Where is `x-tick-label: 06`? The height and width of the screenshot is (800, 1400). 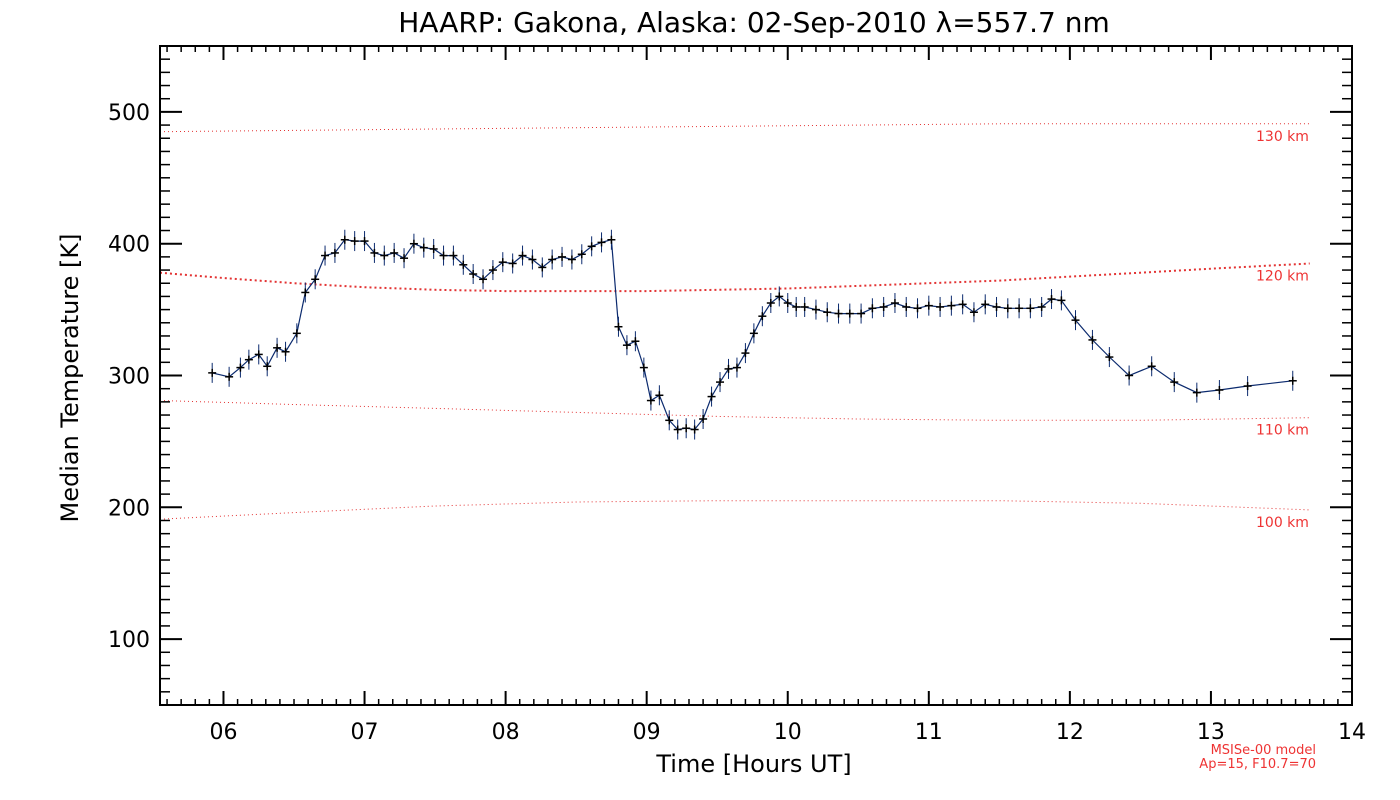
x-tick-label: 06 is located at coordinates (223, 732).